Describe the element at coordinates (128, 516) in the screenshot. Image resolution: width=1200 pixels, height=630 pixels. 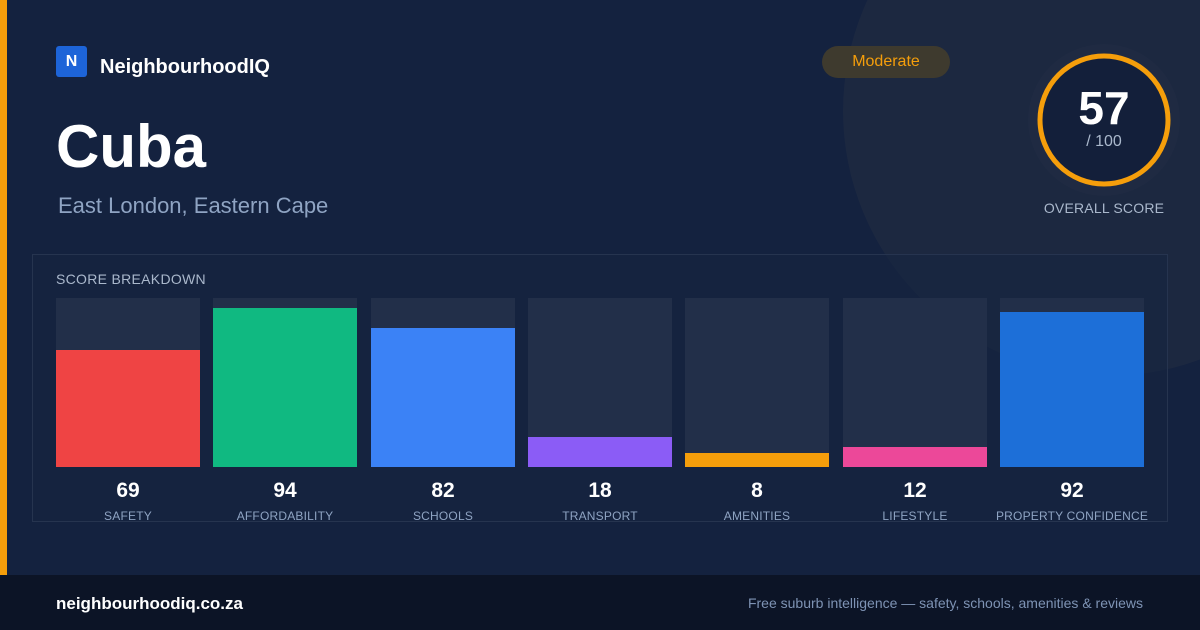
I see `bar-category-label: SAFETY` at that location.